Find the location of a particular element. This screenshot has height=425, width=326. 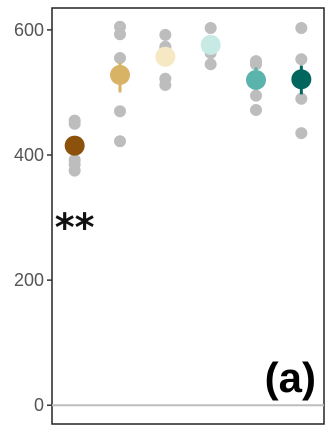

y-tick-label: 600 is located at coordinates (29, 30).